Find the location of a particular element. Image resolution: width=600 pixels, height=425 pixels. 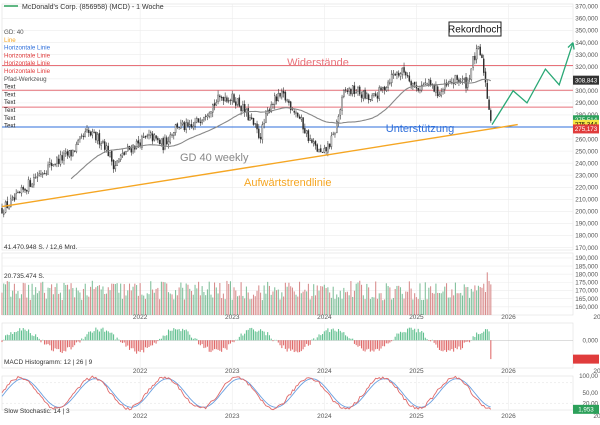

volume-tick-label: 180,000 is located at coordinates (586, 274).